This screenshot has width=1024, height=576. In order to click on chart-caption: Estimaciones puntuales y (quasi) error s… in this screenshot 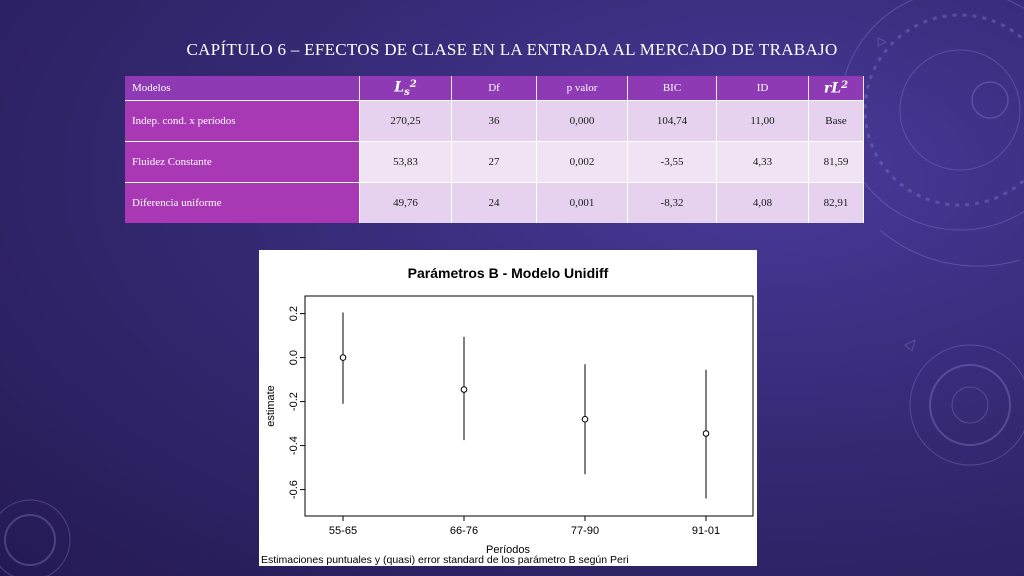, I will do `click(445, 560)`.